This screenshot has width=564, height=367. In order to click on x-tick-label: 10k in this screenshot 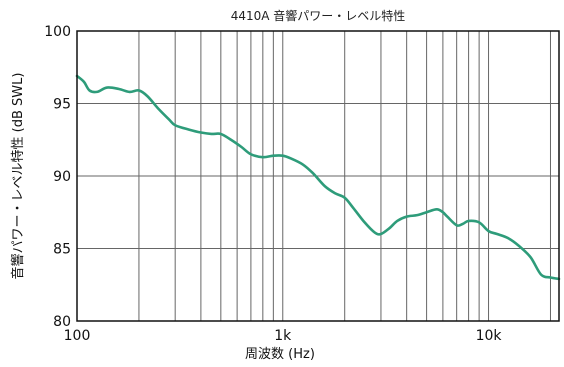, I will do `click(489, 336)`.